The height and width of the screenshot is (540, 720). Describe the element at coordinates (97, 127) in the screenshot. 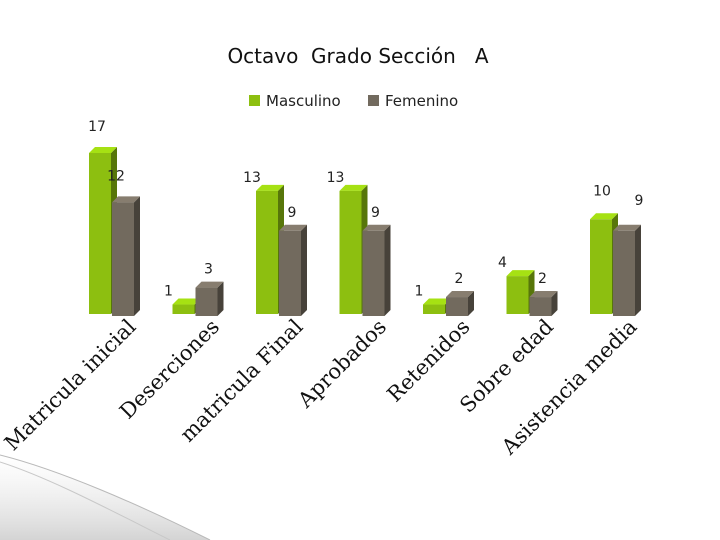

I see `value-label-masculino-matricula-inicial: 17` at that location.